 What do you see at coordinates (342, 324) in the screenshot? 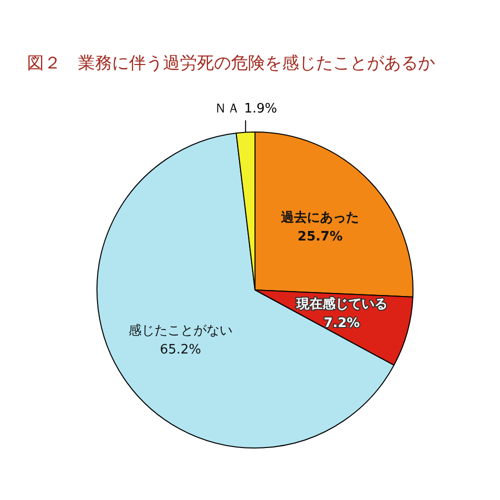
I see `data-label: 7.2%` at bounding box center [342, 324].